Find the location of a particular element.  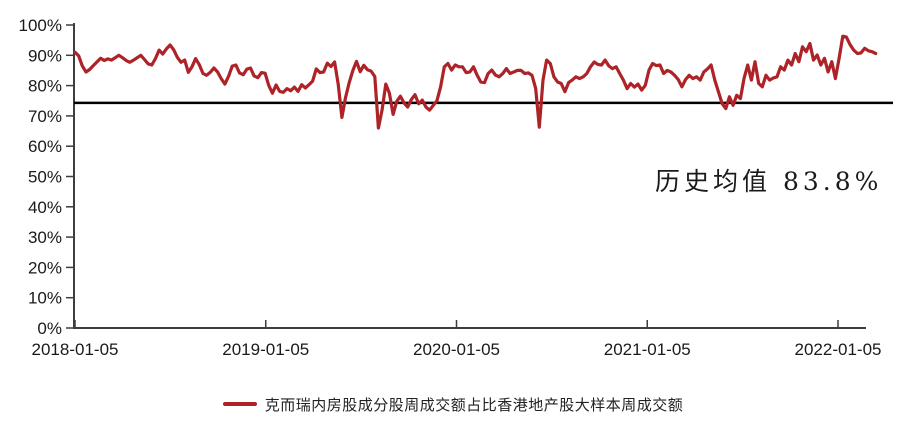

y-tick-label: 50% is located at coordinates (45, 177).